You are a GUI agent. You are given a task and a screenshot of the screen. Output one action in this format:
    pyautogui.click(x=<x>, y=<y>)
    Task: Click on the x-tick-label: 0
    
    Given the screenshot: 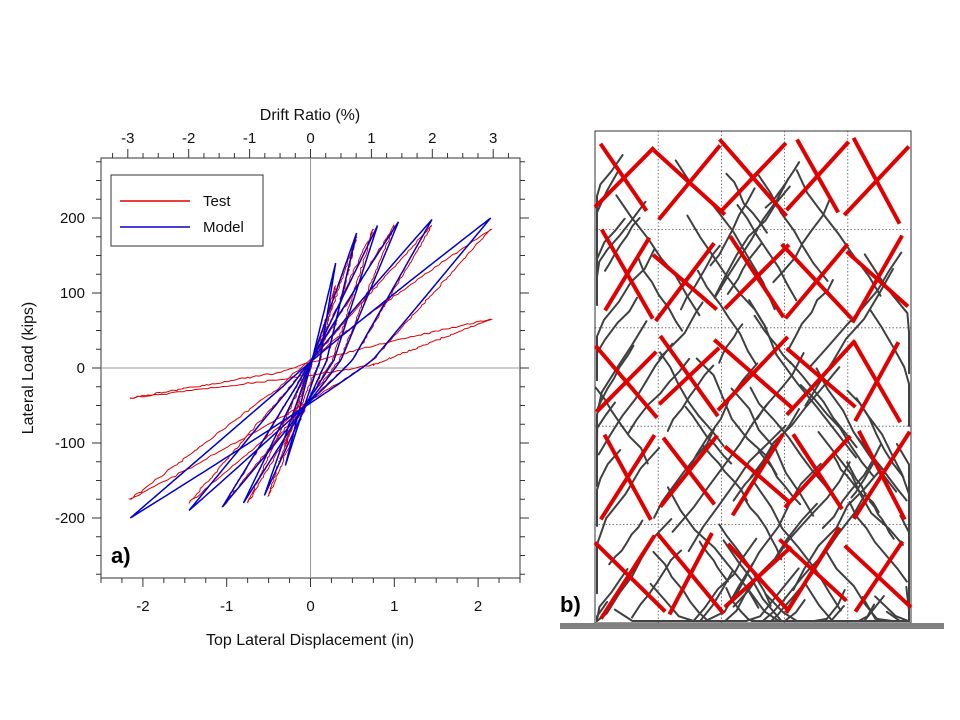 What is the action you would take?
    pyautogui.click(x=310, y=606)
    